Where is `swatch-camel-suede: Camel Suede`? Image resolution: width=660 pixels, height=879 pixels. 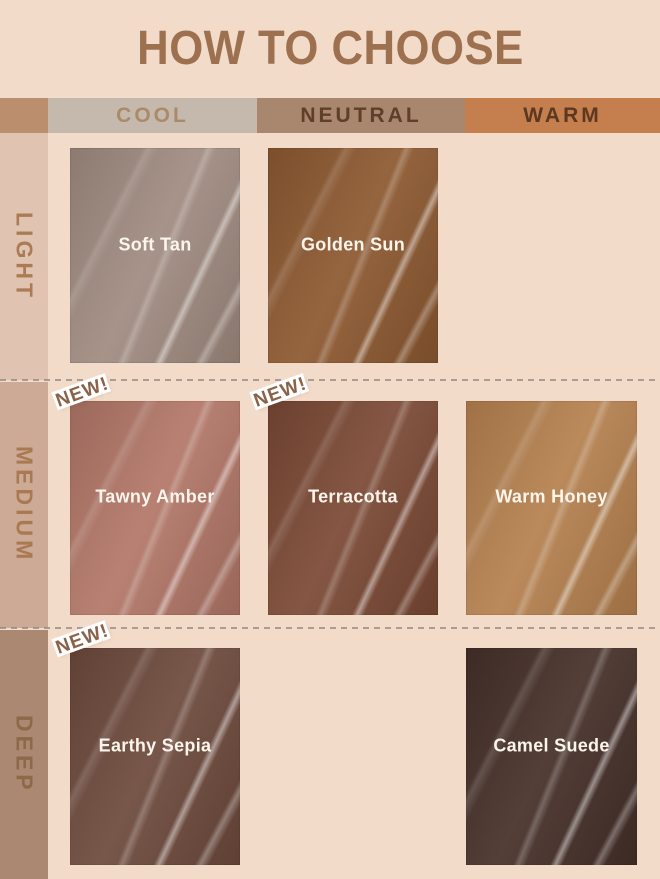 swatch-camel-suede: Camel Suede is located at coordinates (551, 756).